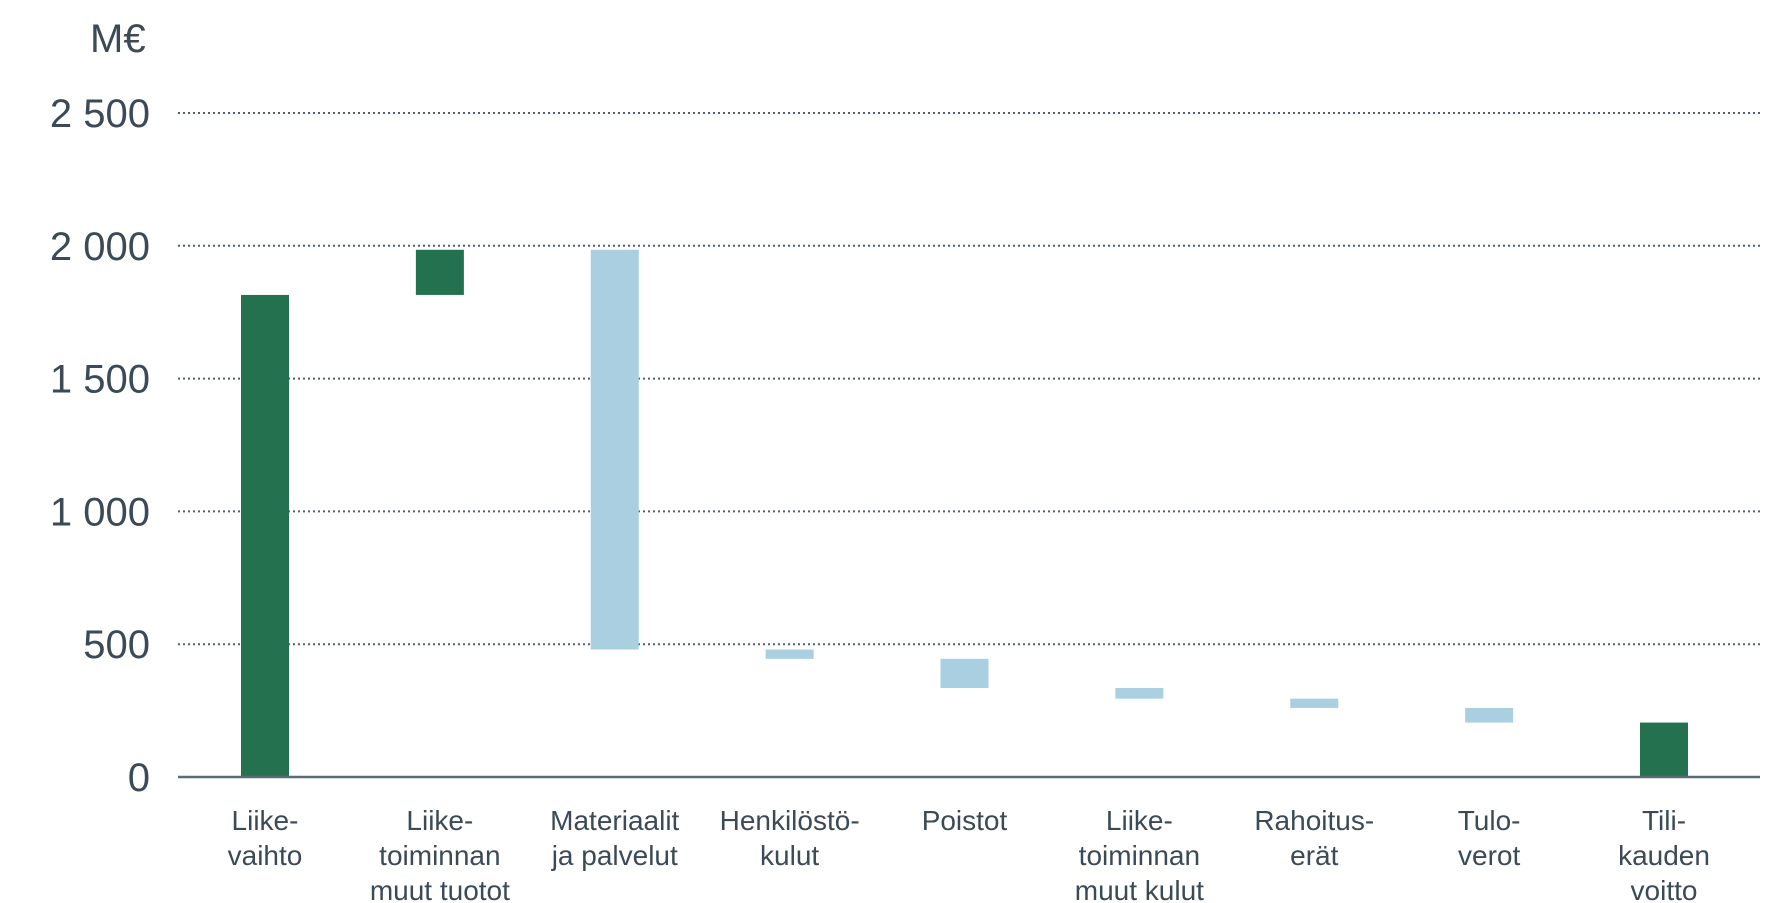 This screenshot has width=1777, height=903. What do you see at coordinates (440, 889) in the screenshot?
I see `x-category-label-line: muut tuotot` at bounding box center [440, 889].